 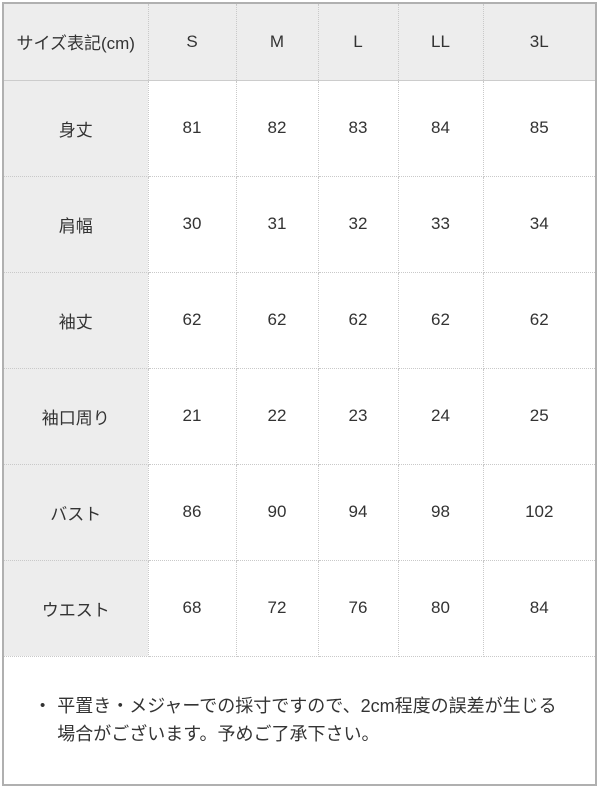 I want to click on table-cell: 82, so click(x=277, y=128).